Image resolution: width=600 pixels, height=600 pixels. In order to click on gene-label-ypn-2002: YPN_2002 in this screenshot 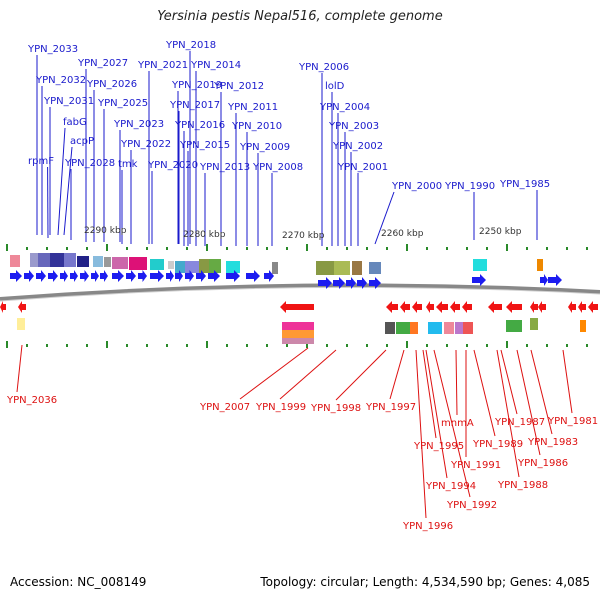, I will do `click(357, 146)`.